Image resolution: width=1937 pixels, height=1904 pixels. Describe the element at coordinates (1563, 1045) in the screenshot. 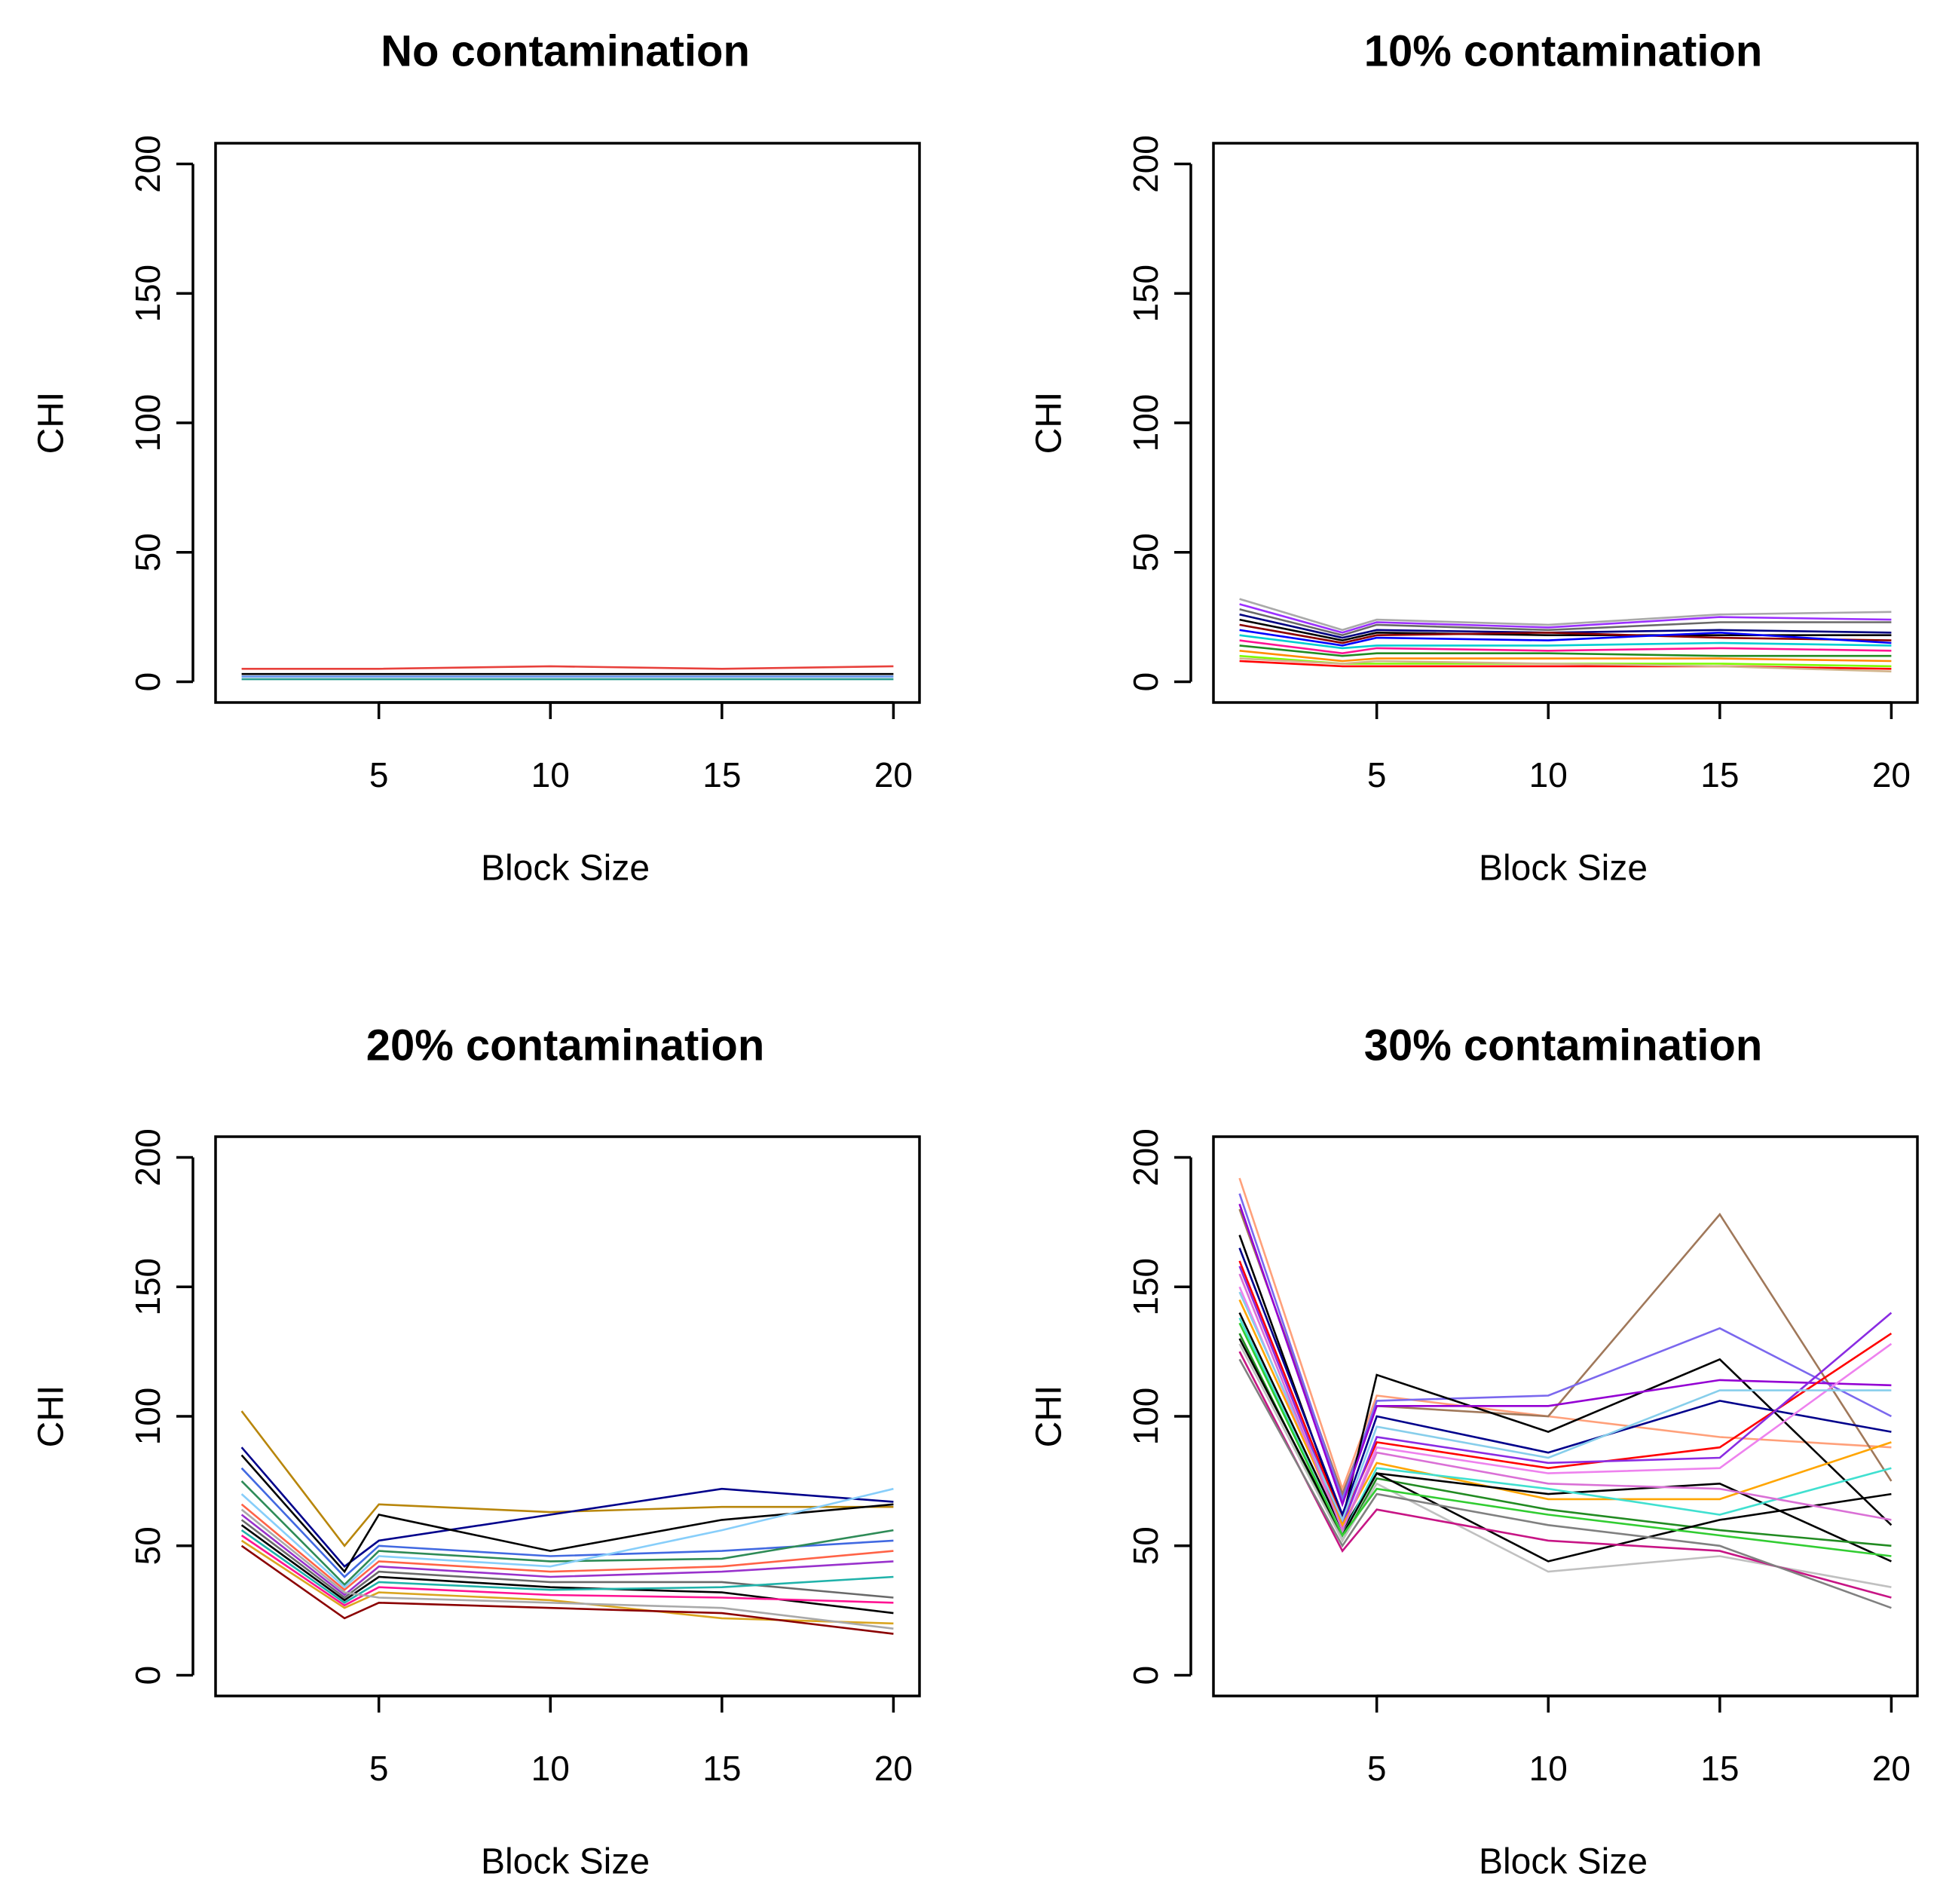

I see `chart-title: 30% contamination` at that location.